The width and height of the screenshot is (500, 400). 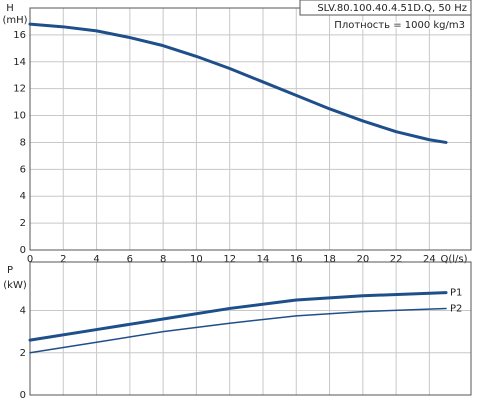 I want to click on chart-title: SLV.80.100.40.4.51D.Q, 50 Hz, so click(x=392, y=8).